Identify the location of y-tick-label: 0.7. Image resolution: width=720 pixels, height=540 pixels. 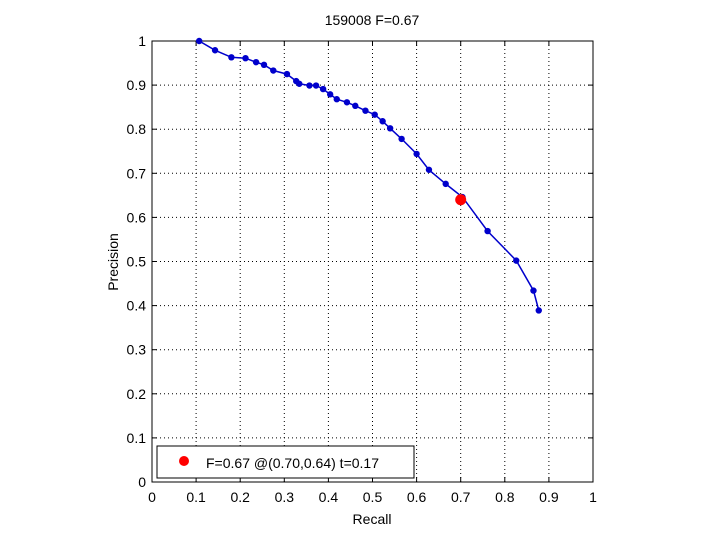
(137, 173).